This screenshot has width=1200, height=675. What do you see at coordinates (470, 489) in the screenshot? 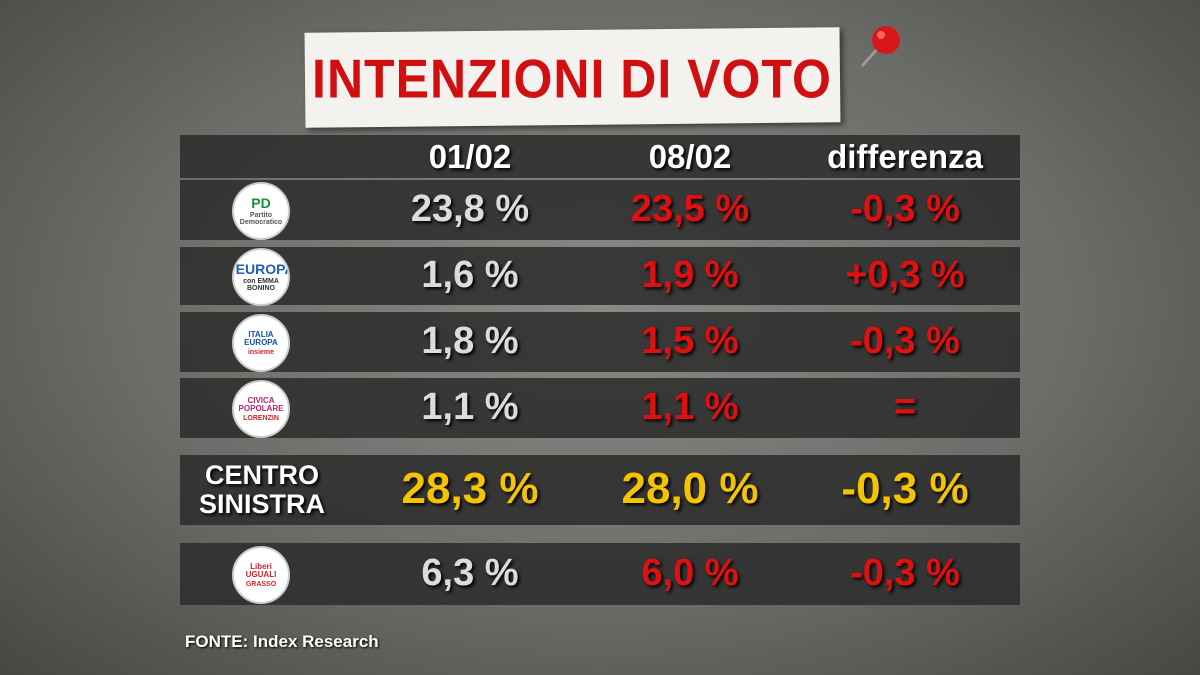
I see `value: 28,3 %` at bounding box center [470, 489].